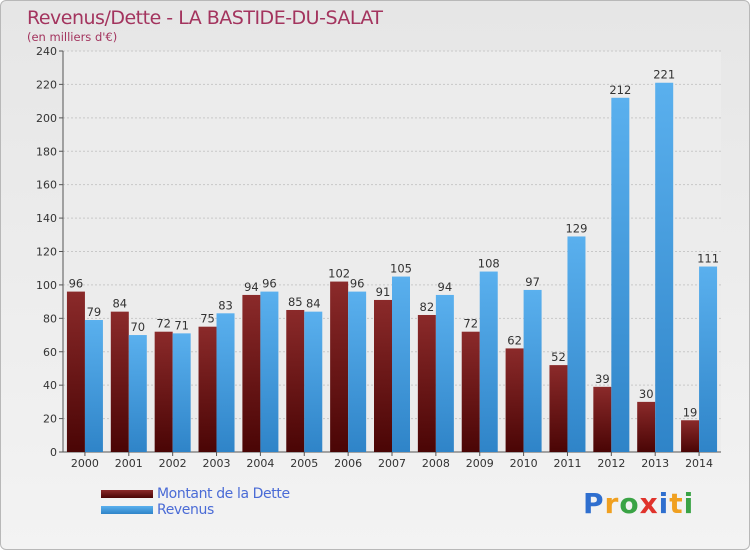 The width and height of the screenshot is (750, 550). I want to click on y-tick-label: 180, so click(46, 151).